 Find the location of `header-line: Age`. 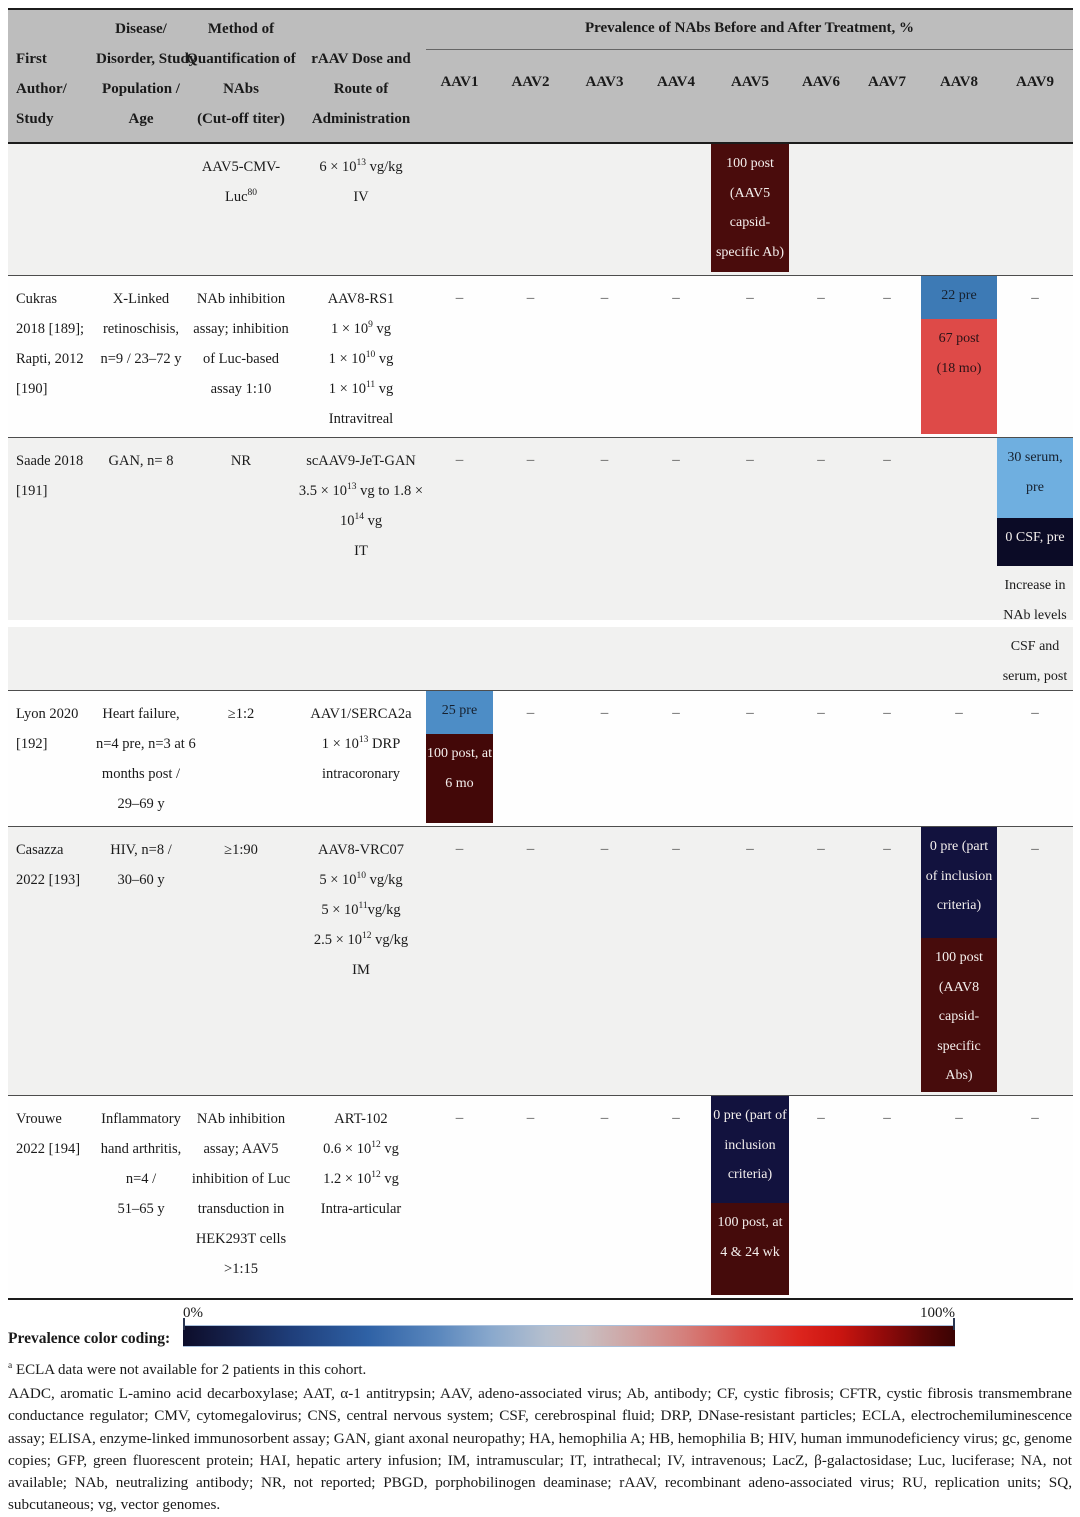

header-line: Age is located at coordinates (141, 119).